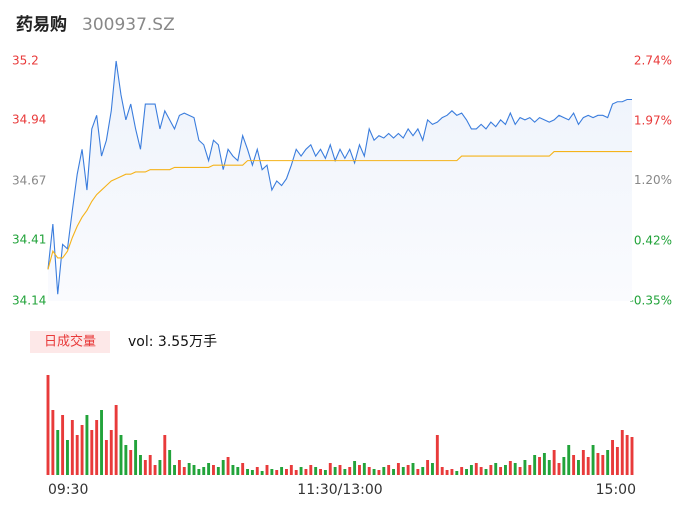 The width and height of the screenshot is (686, 528). I want to click on y-tick-label: 34.67, so click(29, 181).